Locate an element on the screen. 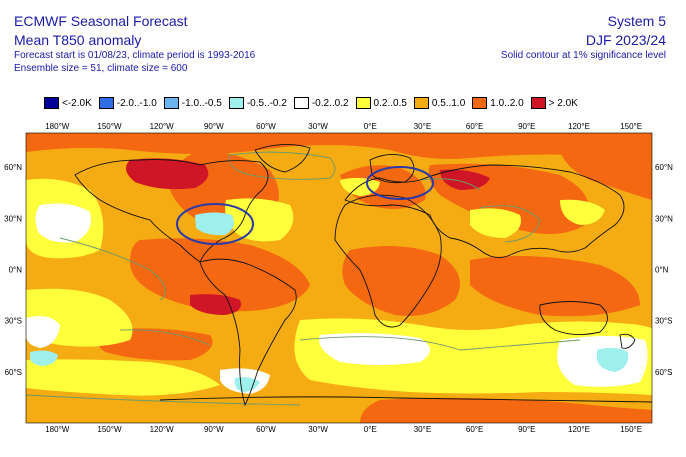  ensemble-info: Ensemble size = 51, climate size = 600 is located at coordinates (101, 68).